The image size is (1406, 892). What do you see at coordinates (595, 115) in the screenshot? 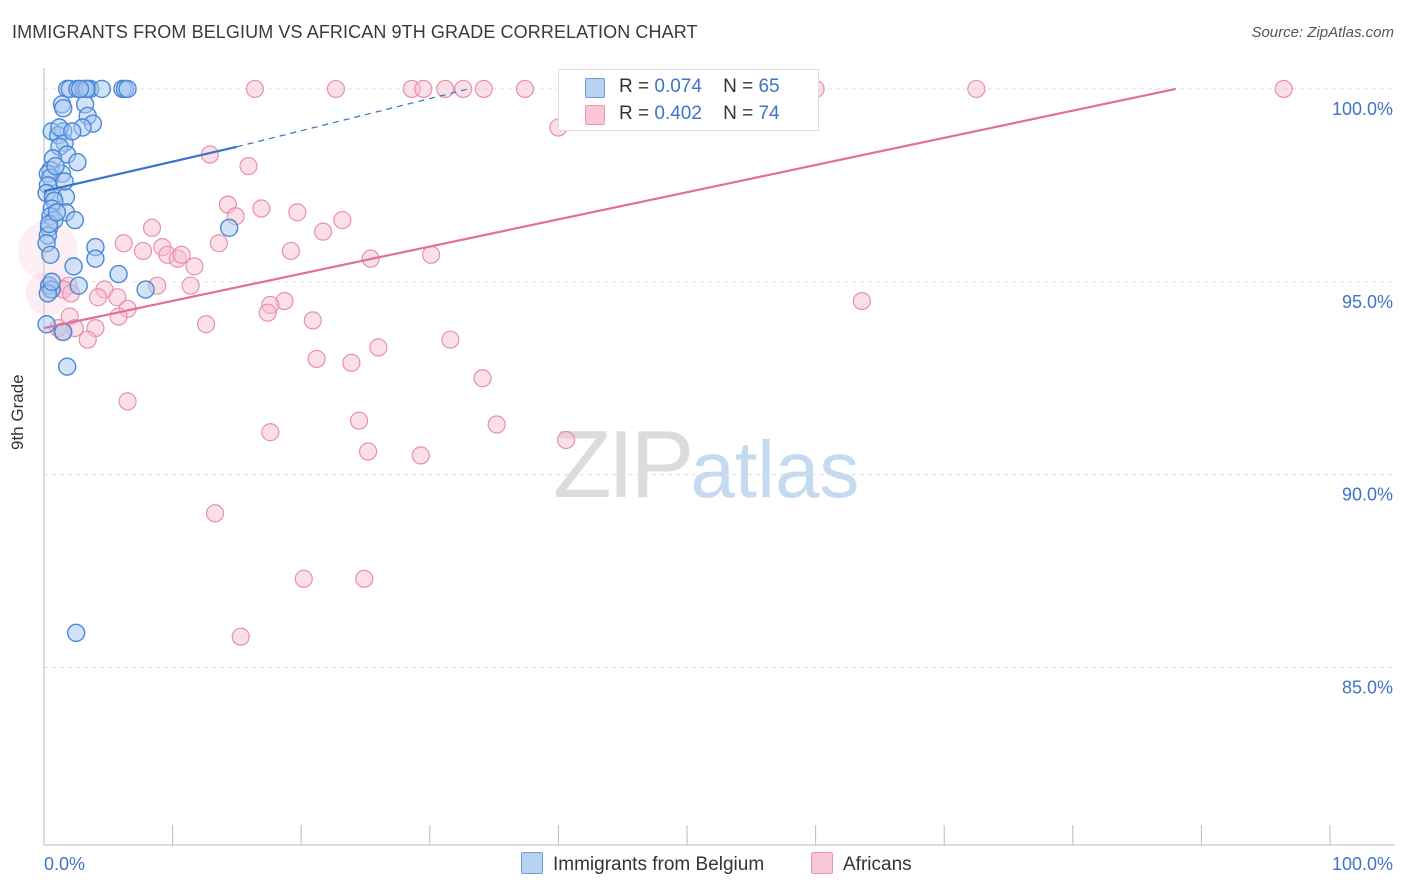
I see `africans-swatch` at bounding box center [595, 115].